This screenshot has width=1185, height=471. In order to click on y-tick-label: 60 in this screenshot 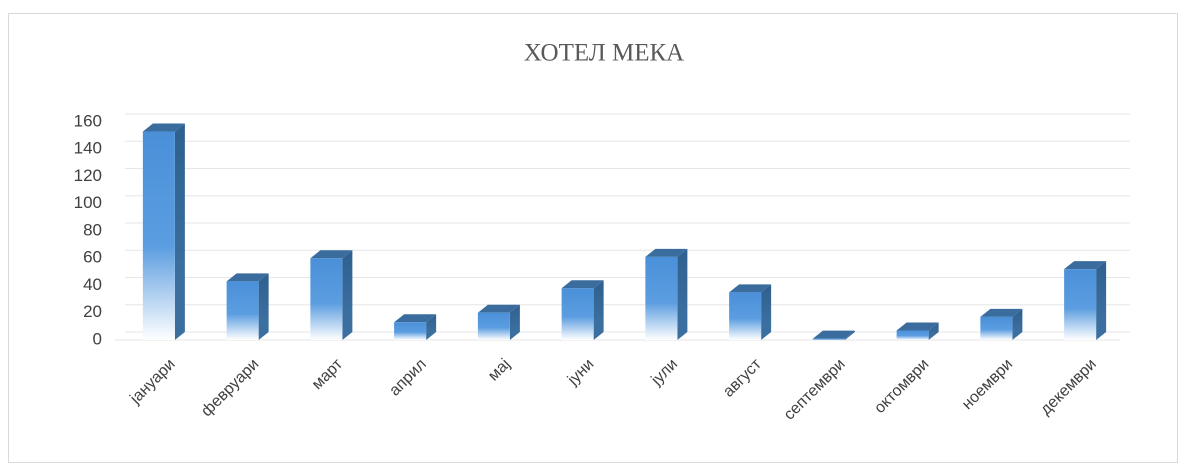, I will do `click(92, 257)`.